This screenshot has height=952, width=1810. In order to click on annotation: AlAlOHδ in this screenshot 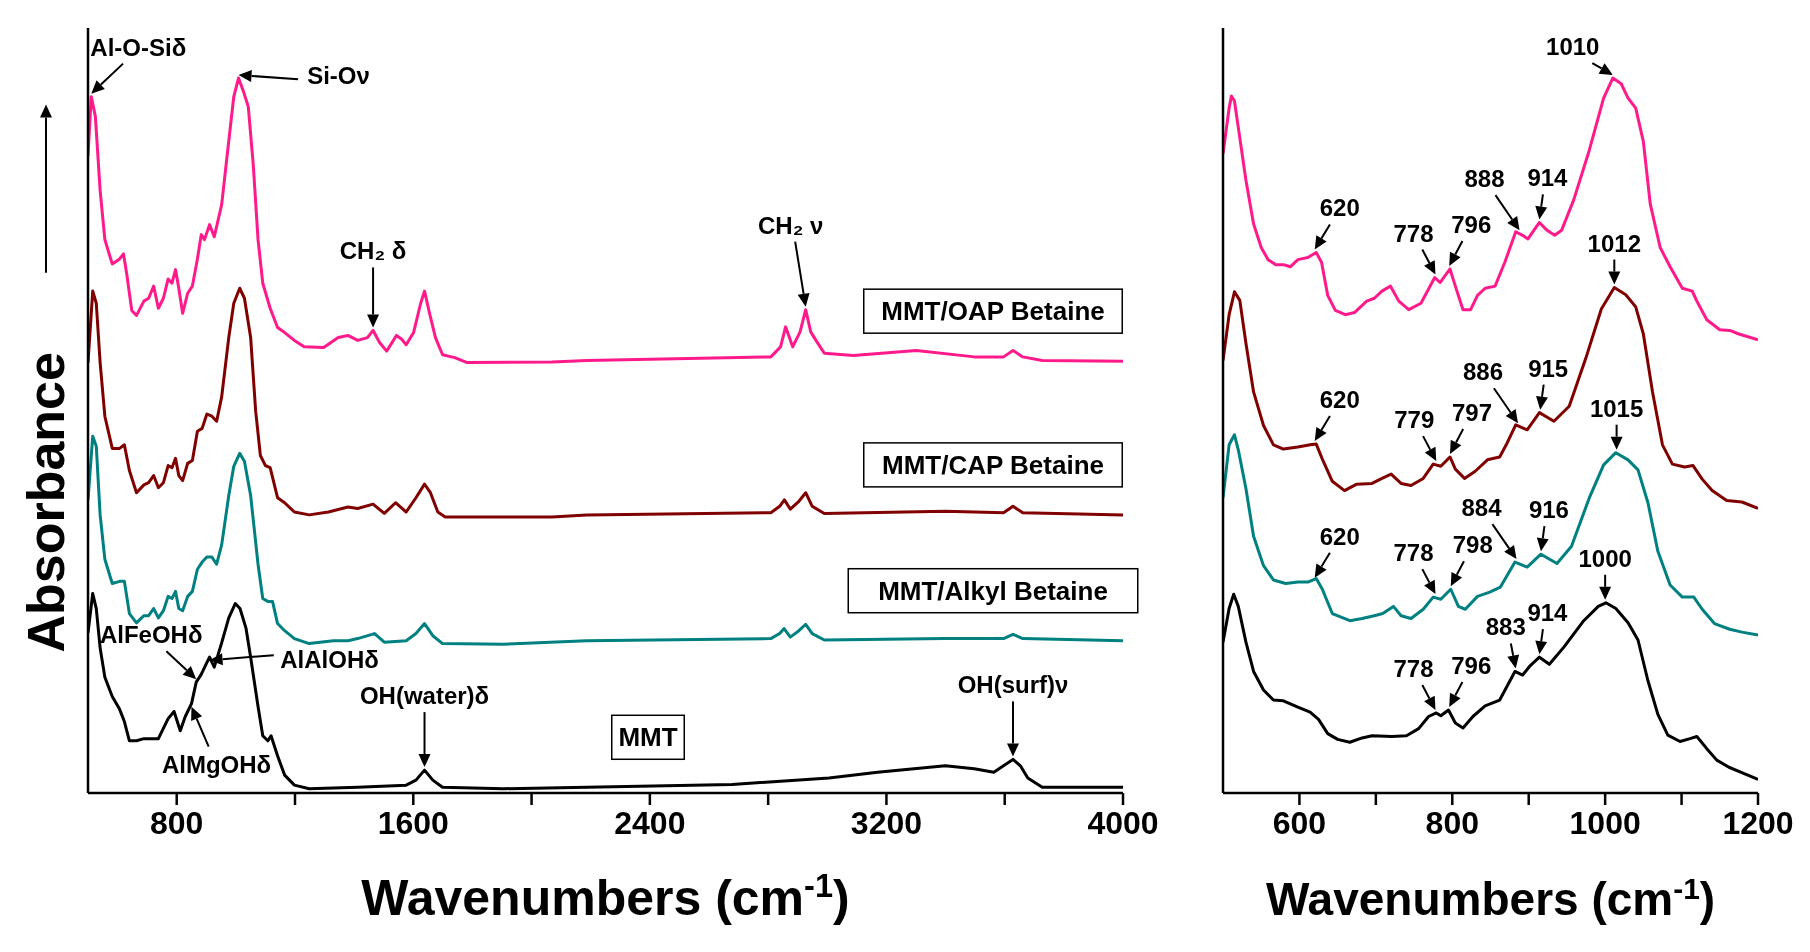, I will do `click(329, 659)`.